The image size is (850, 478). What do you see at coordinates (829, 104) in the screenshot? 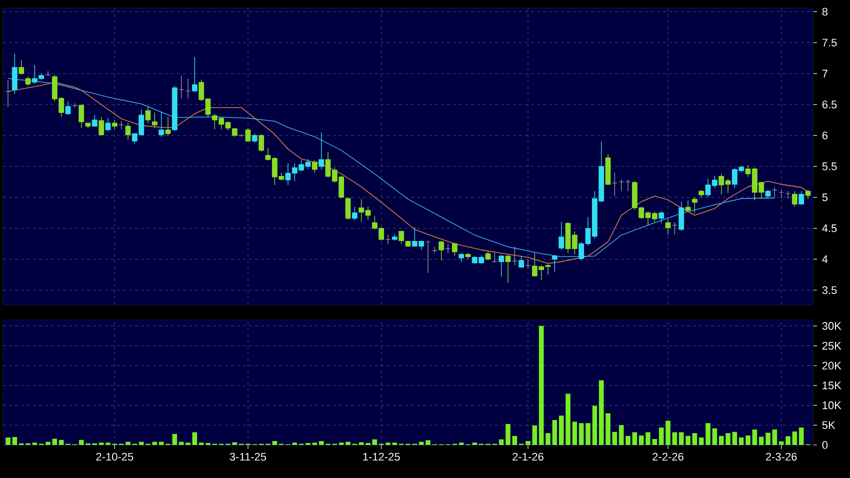
I see `y-tick-label: 6.5` at bounding box center [829, 104].